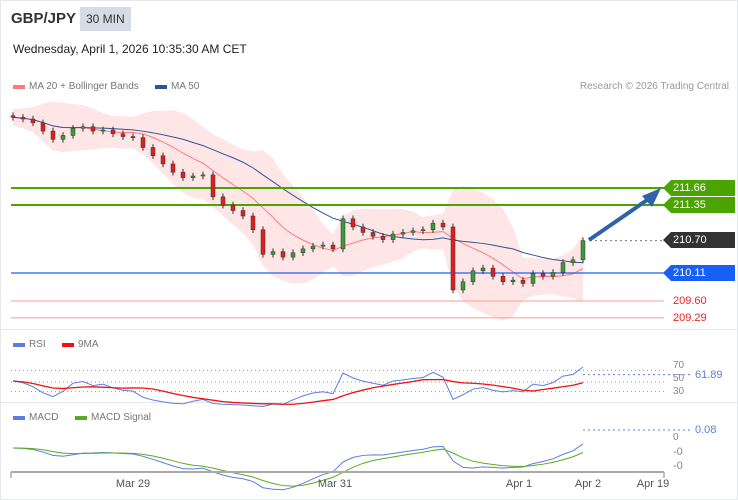 This screenshot has height=500, width=738. What do you see at coordinates (177, 86) in the screenshot?
I see `legend-ma50: MA 50` at bounding box center [177, 86].